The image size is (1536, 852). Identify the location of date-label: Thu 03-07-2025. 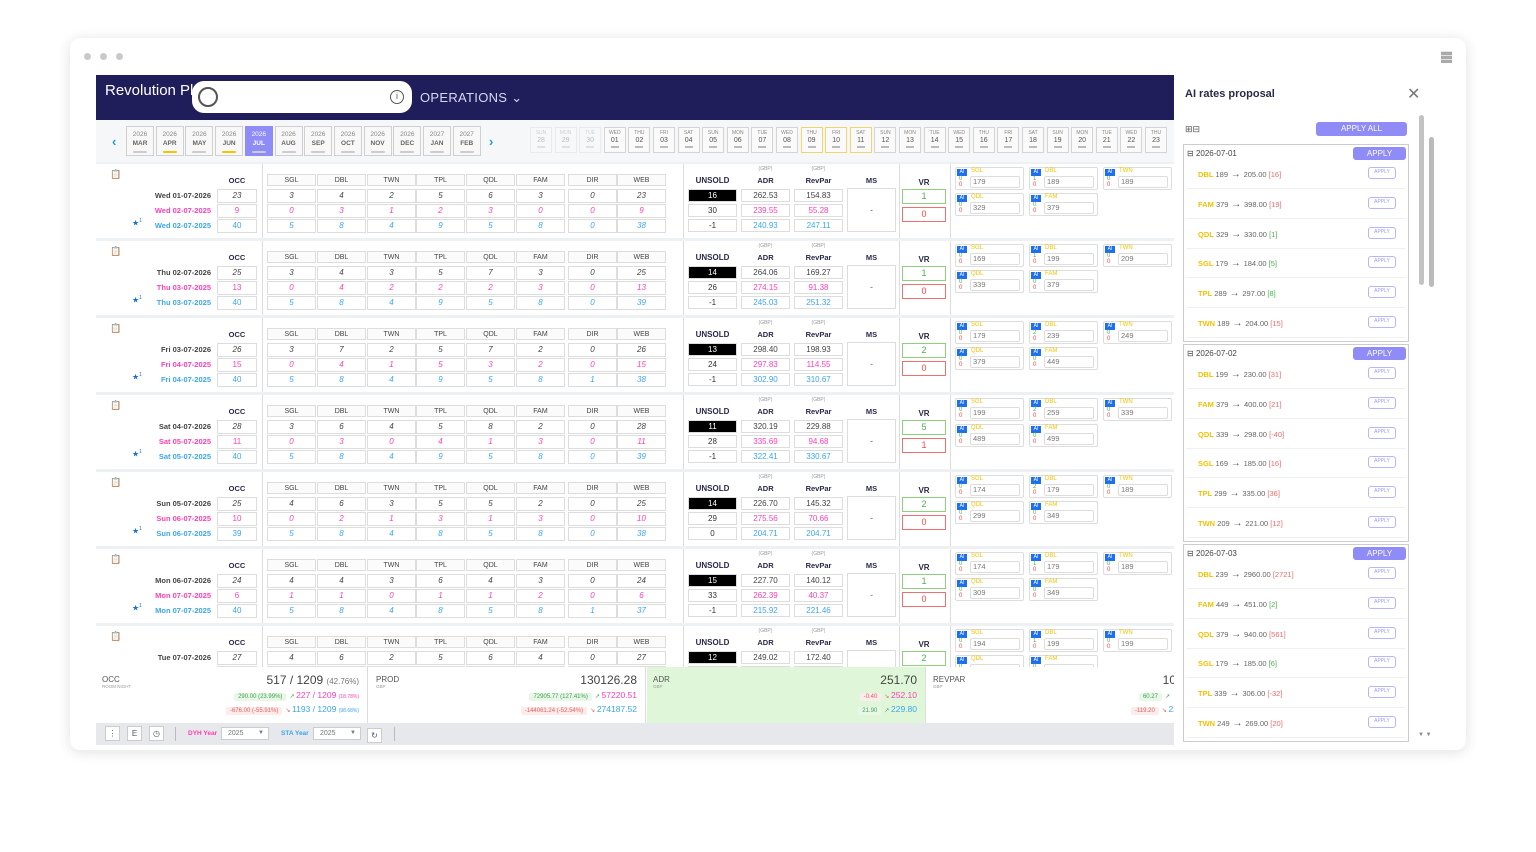
(183, 287).